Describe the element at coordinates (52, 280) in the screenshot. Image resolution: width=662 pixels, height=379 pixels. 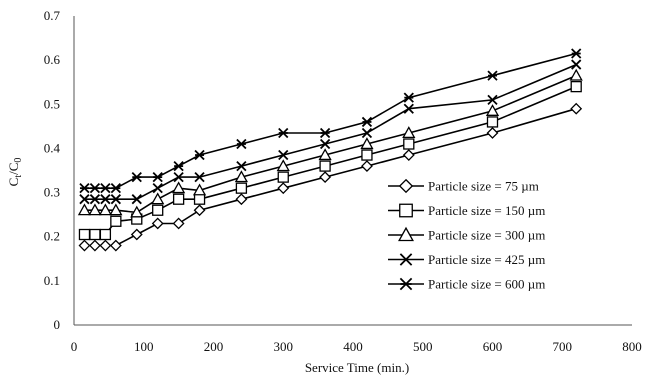
I see `y-tick-label: 0.1` at that location.